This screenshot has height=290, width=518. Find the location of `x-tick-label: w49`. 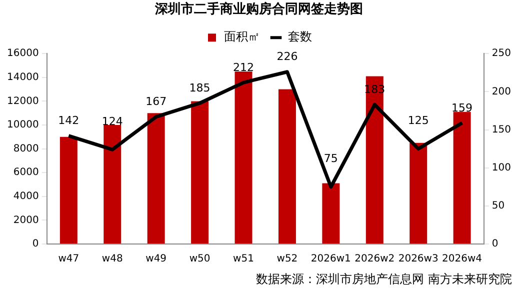

x-tick-label: w49 is located at coordinates (156, 259).